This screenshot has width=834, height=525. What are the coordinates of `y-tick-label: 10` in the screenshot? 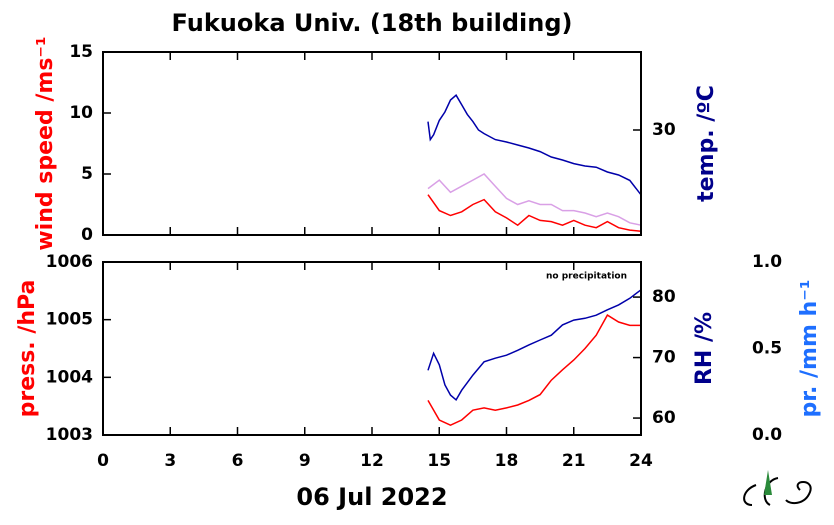 It's located at (81, 113).